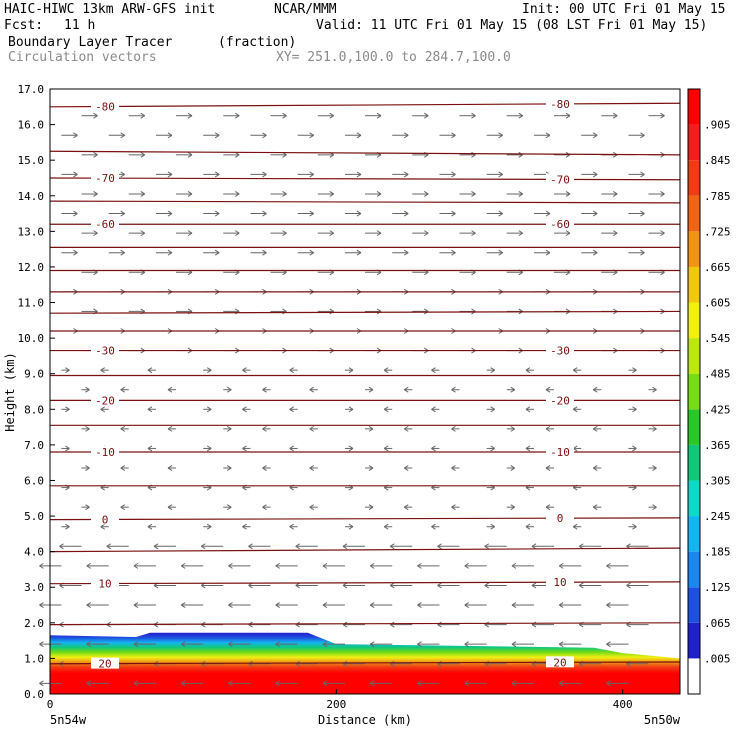 Image resolution: width=740 pixels, height=740 pixels. Describe the element at coordinates (80, 25) in the screenshot. I see `forecast-hour: 11 h` at that location.